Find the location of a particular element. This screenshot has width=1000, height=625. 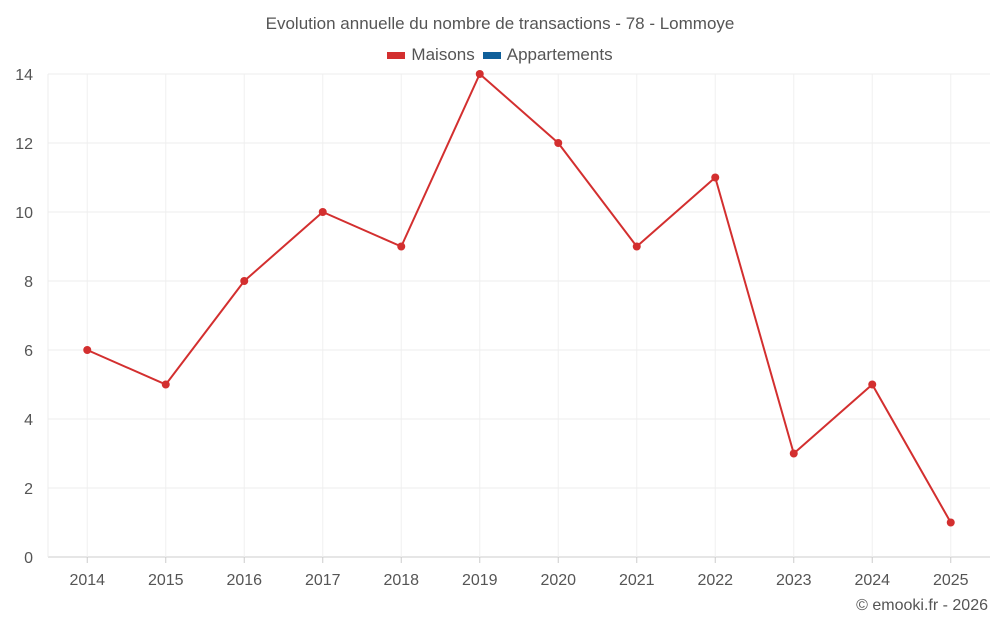

legend-label-appartements: Appartements is located at coordinates (559, 54).